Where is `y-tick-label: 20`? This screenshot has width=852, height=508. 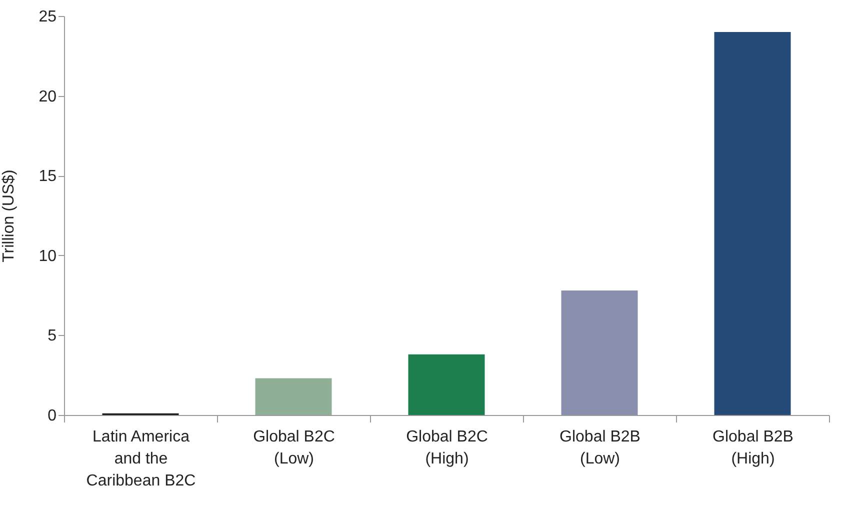 y-tick-label: 20 is located at coordinates (47, 97).